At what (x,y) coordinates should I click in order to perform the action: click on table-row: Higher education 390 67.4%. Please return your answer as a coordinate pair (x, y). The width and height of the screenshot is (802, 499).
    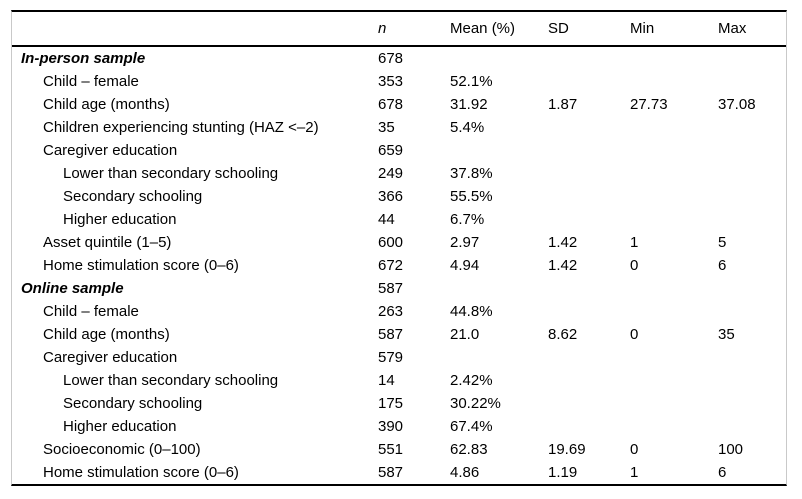
    Looking at the image, I should click on (399, 426).